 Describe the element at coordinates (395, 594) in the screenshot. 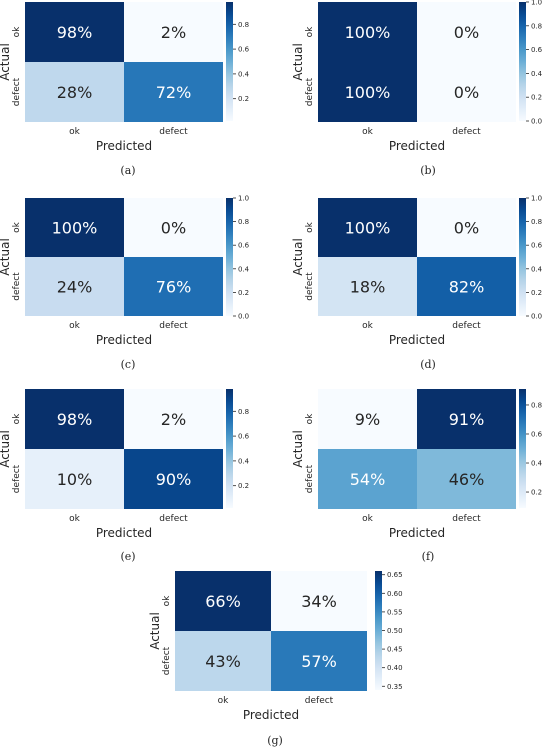

I see `colorbar-tick-label: 0.60` at that location.